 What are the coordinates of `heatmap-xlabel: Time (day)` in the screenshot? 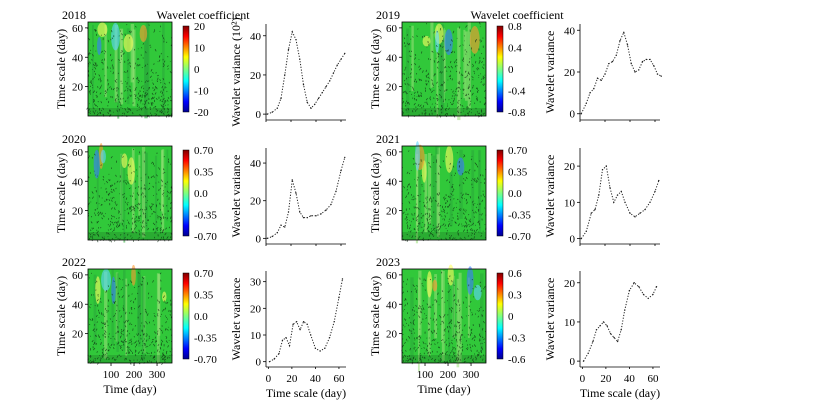 It's located at (129, 389).